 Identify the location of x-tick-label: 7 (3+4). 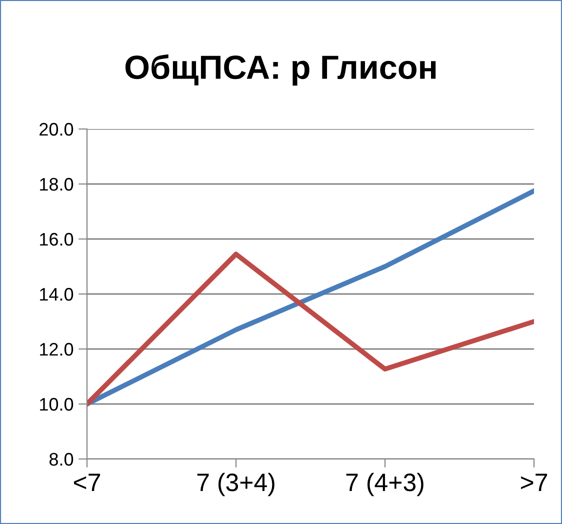
(235, 484).